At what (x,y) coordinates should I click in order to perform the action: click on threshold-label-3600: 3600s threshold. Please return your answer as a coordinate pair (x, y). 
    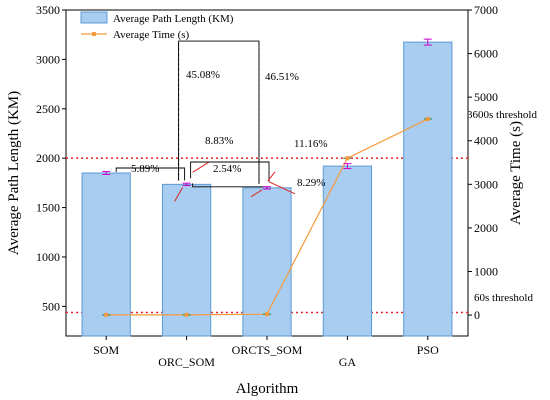
    Looking at the image, I should click on (502, 115).